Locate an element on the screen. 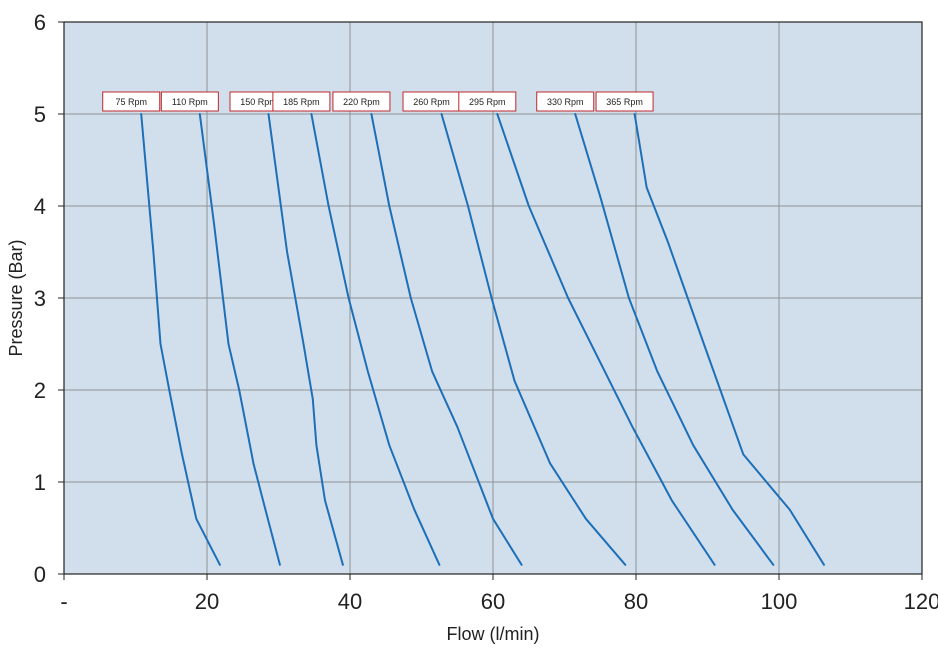 The height and width of the screenshot is (651, 938). rpm-label-text: 75 Rpm is located at coordinates (131, 102).